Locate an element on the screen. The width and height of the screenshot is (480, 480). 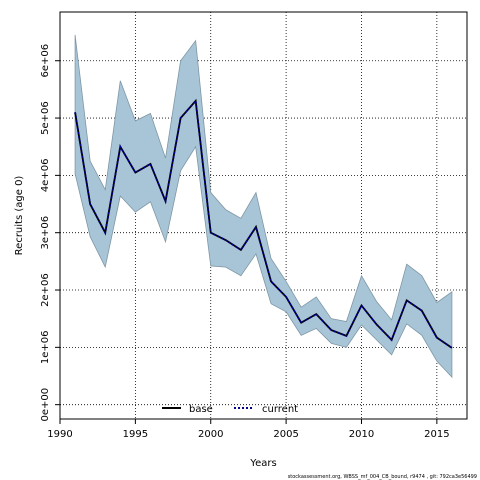
y-tick-label: 4e+06 is located at coordinates (45, 176).